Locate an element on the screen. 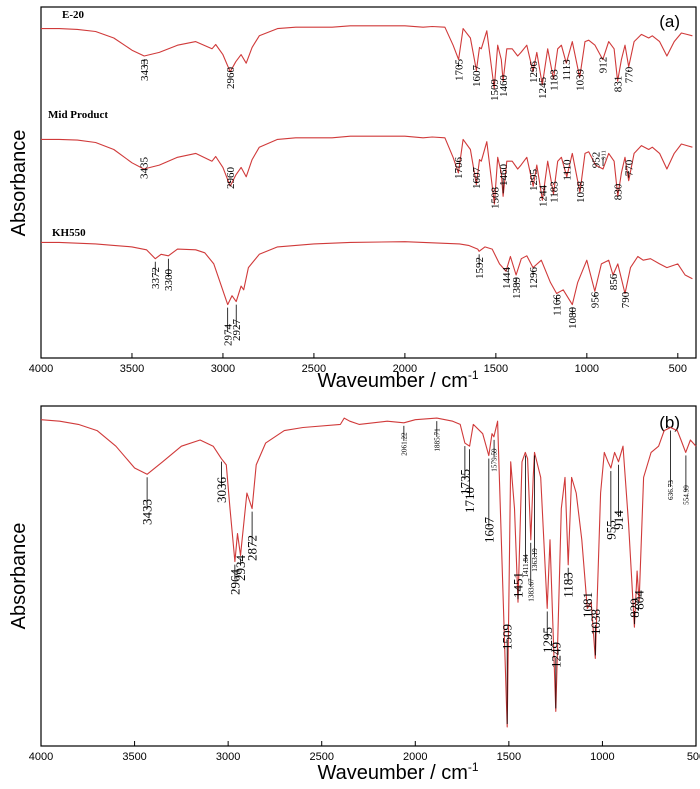  peak-label-1081: 1081 is located at coordinates (587, 605).